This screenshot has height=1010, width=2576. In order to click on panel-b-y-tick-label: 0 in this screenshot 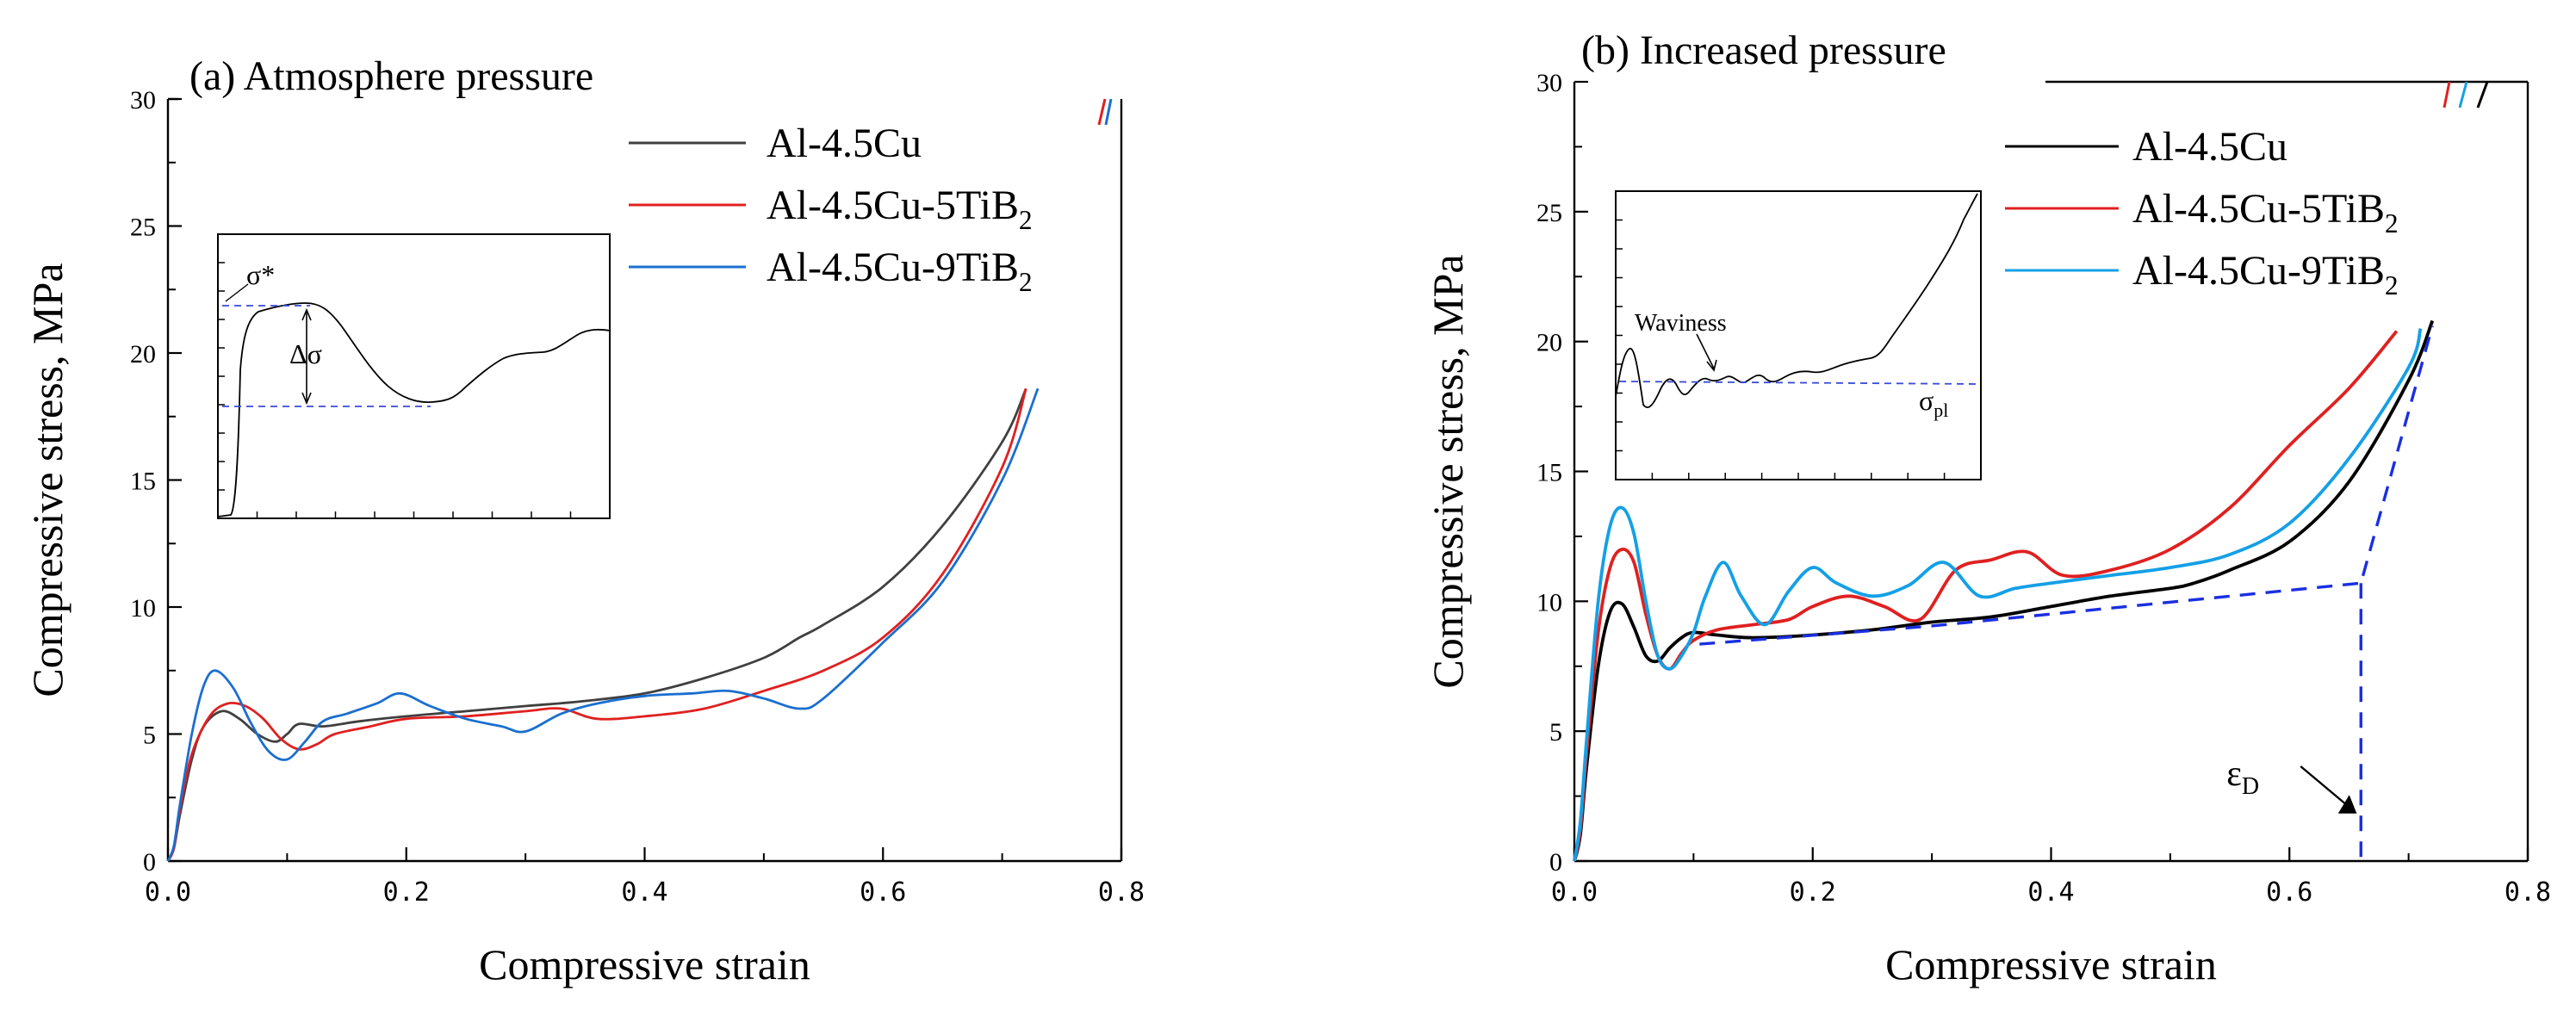, I will do `click(1555, 862)`.